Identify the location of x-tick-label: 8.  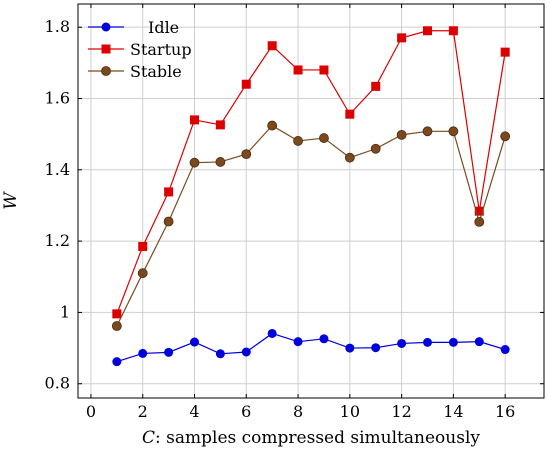
(298, 411).